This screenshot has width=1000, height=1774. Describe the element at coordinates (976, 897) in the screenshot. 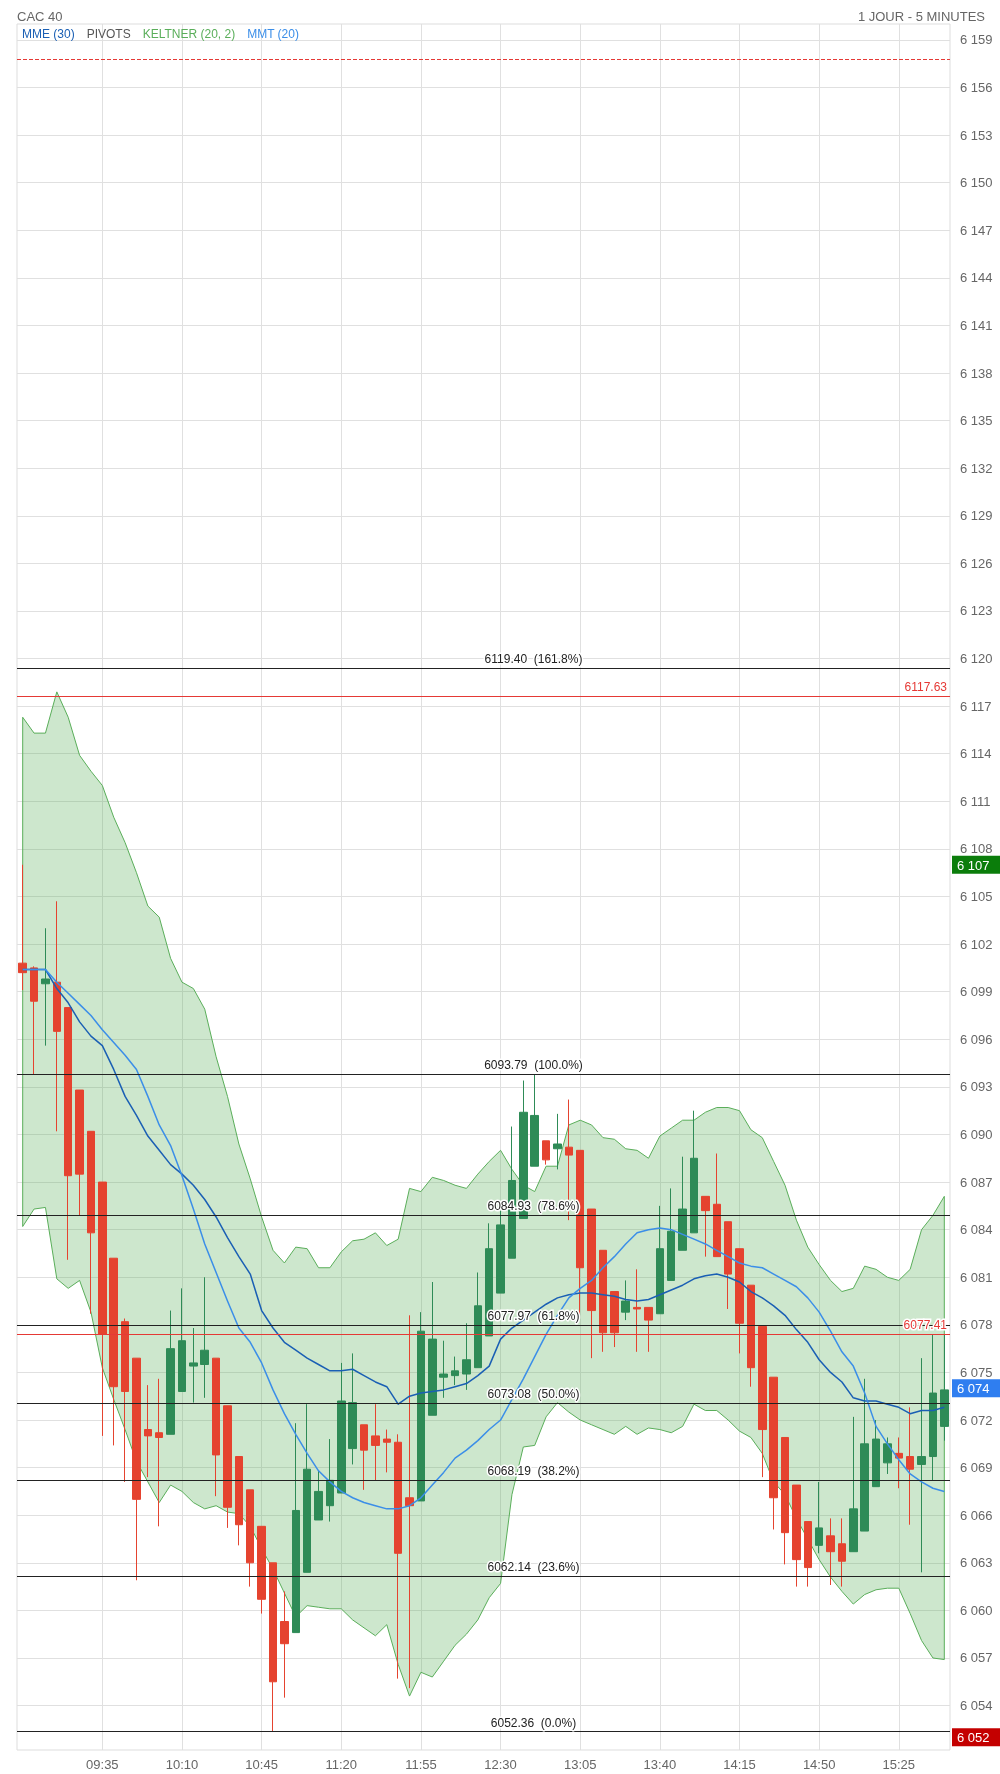

I see `y-tick-label: 6 105` at that location.